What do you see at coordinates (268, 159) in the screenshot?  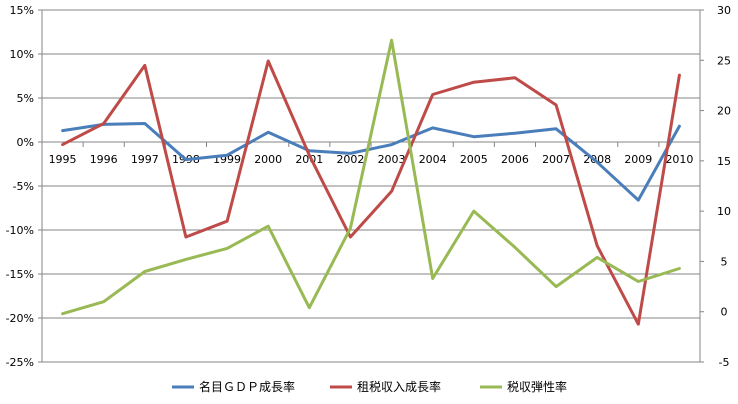 I see `x-tick-label: 2000` at bounding box center [268, 159].